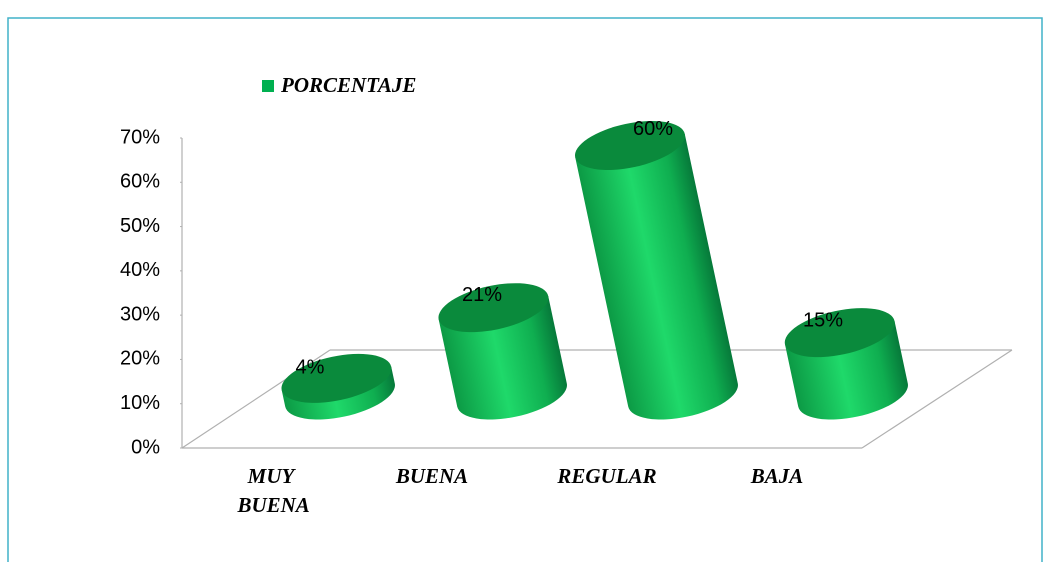 This screenshot has width=1050, height=562. I want to click on y-tick-label: 50%, so click(140, 226).